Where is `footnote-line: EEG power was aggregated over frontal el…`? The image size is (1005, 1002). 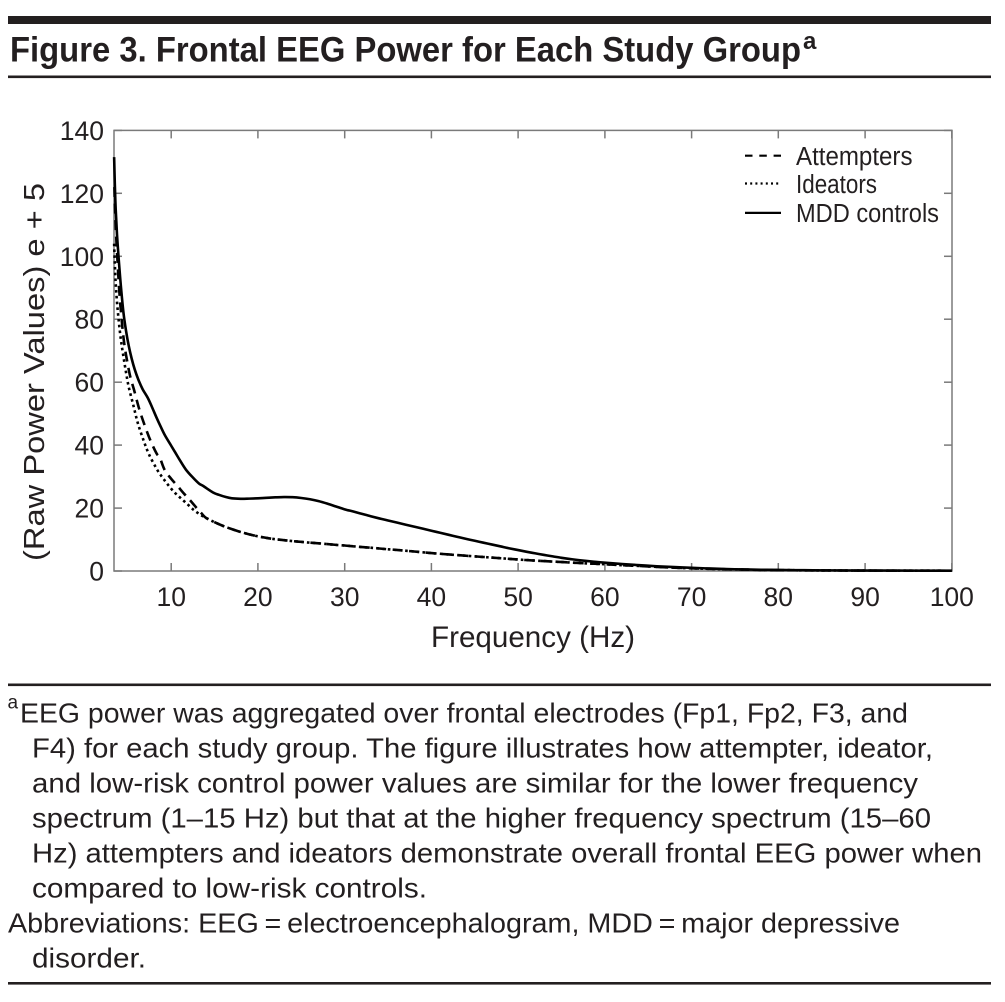 footnote-line: EEG power was aggregated over frontal el… is located at coordinates (464, 712).